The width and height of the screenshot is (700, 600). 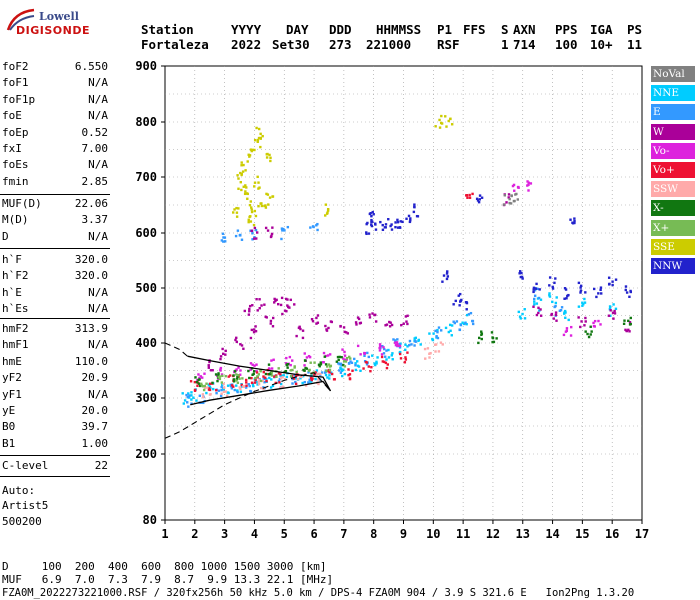 I want to click on param-name: fmin, so click(x=15, y=181).